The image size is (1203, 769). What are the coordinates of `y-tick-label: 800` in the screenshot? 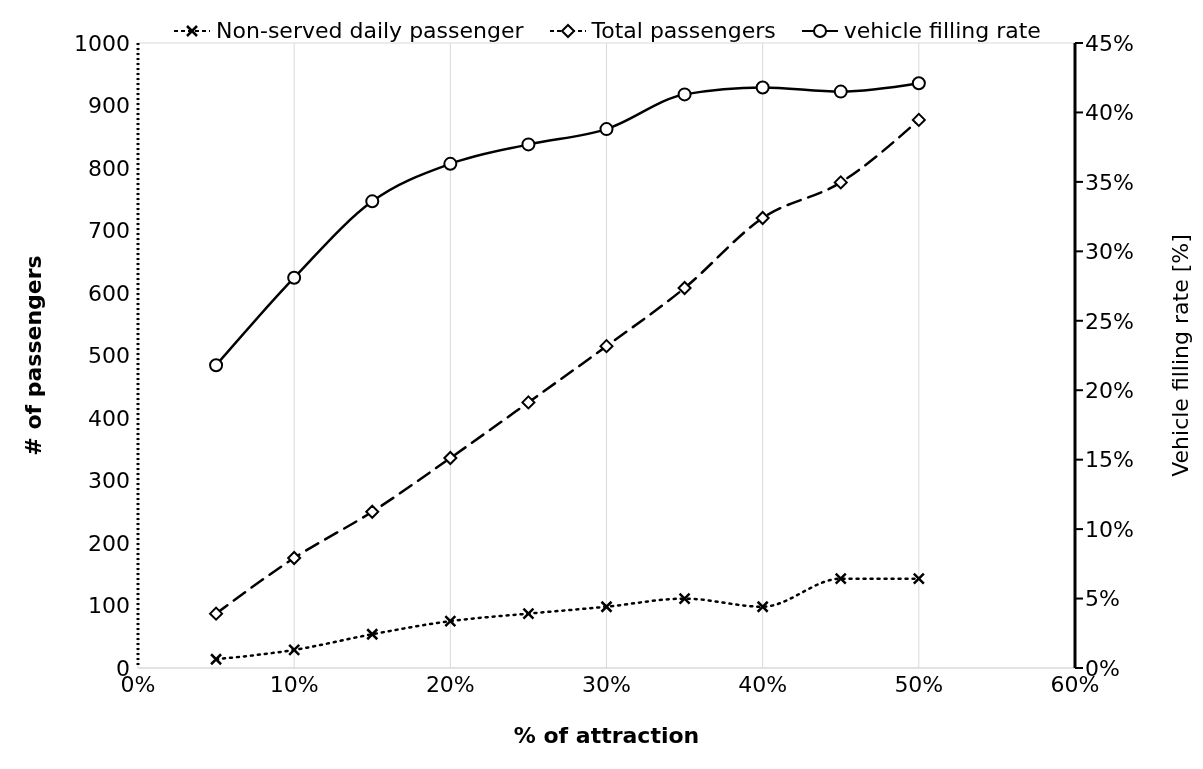 It's located at (109, 168).